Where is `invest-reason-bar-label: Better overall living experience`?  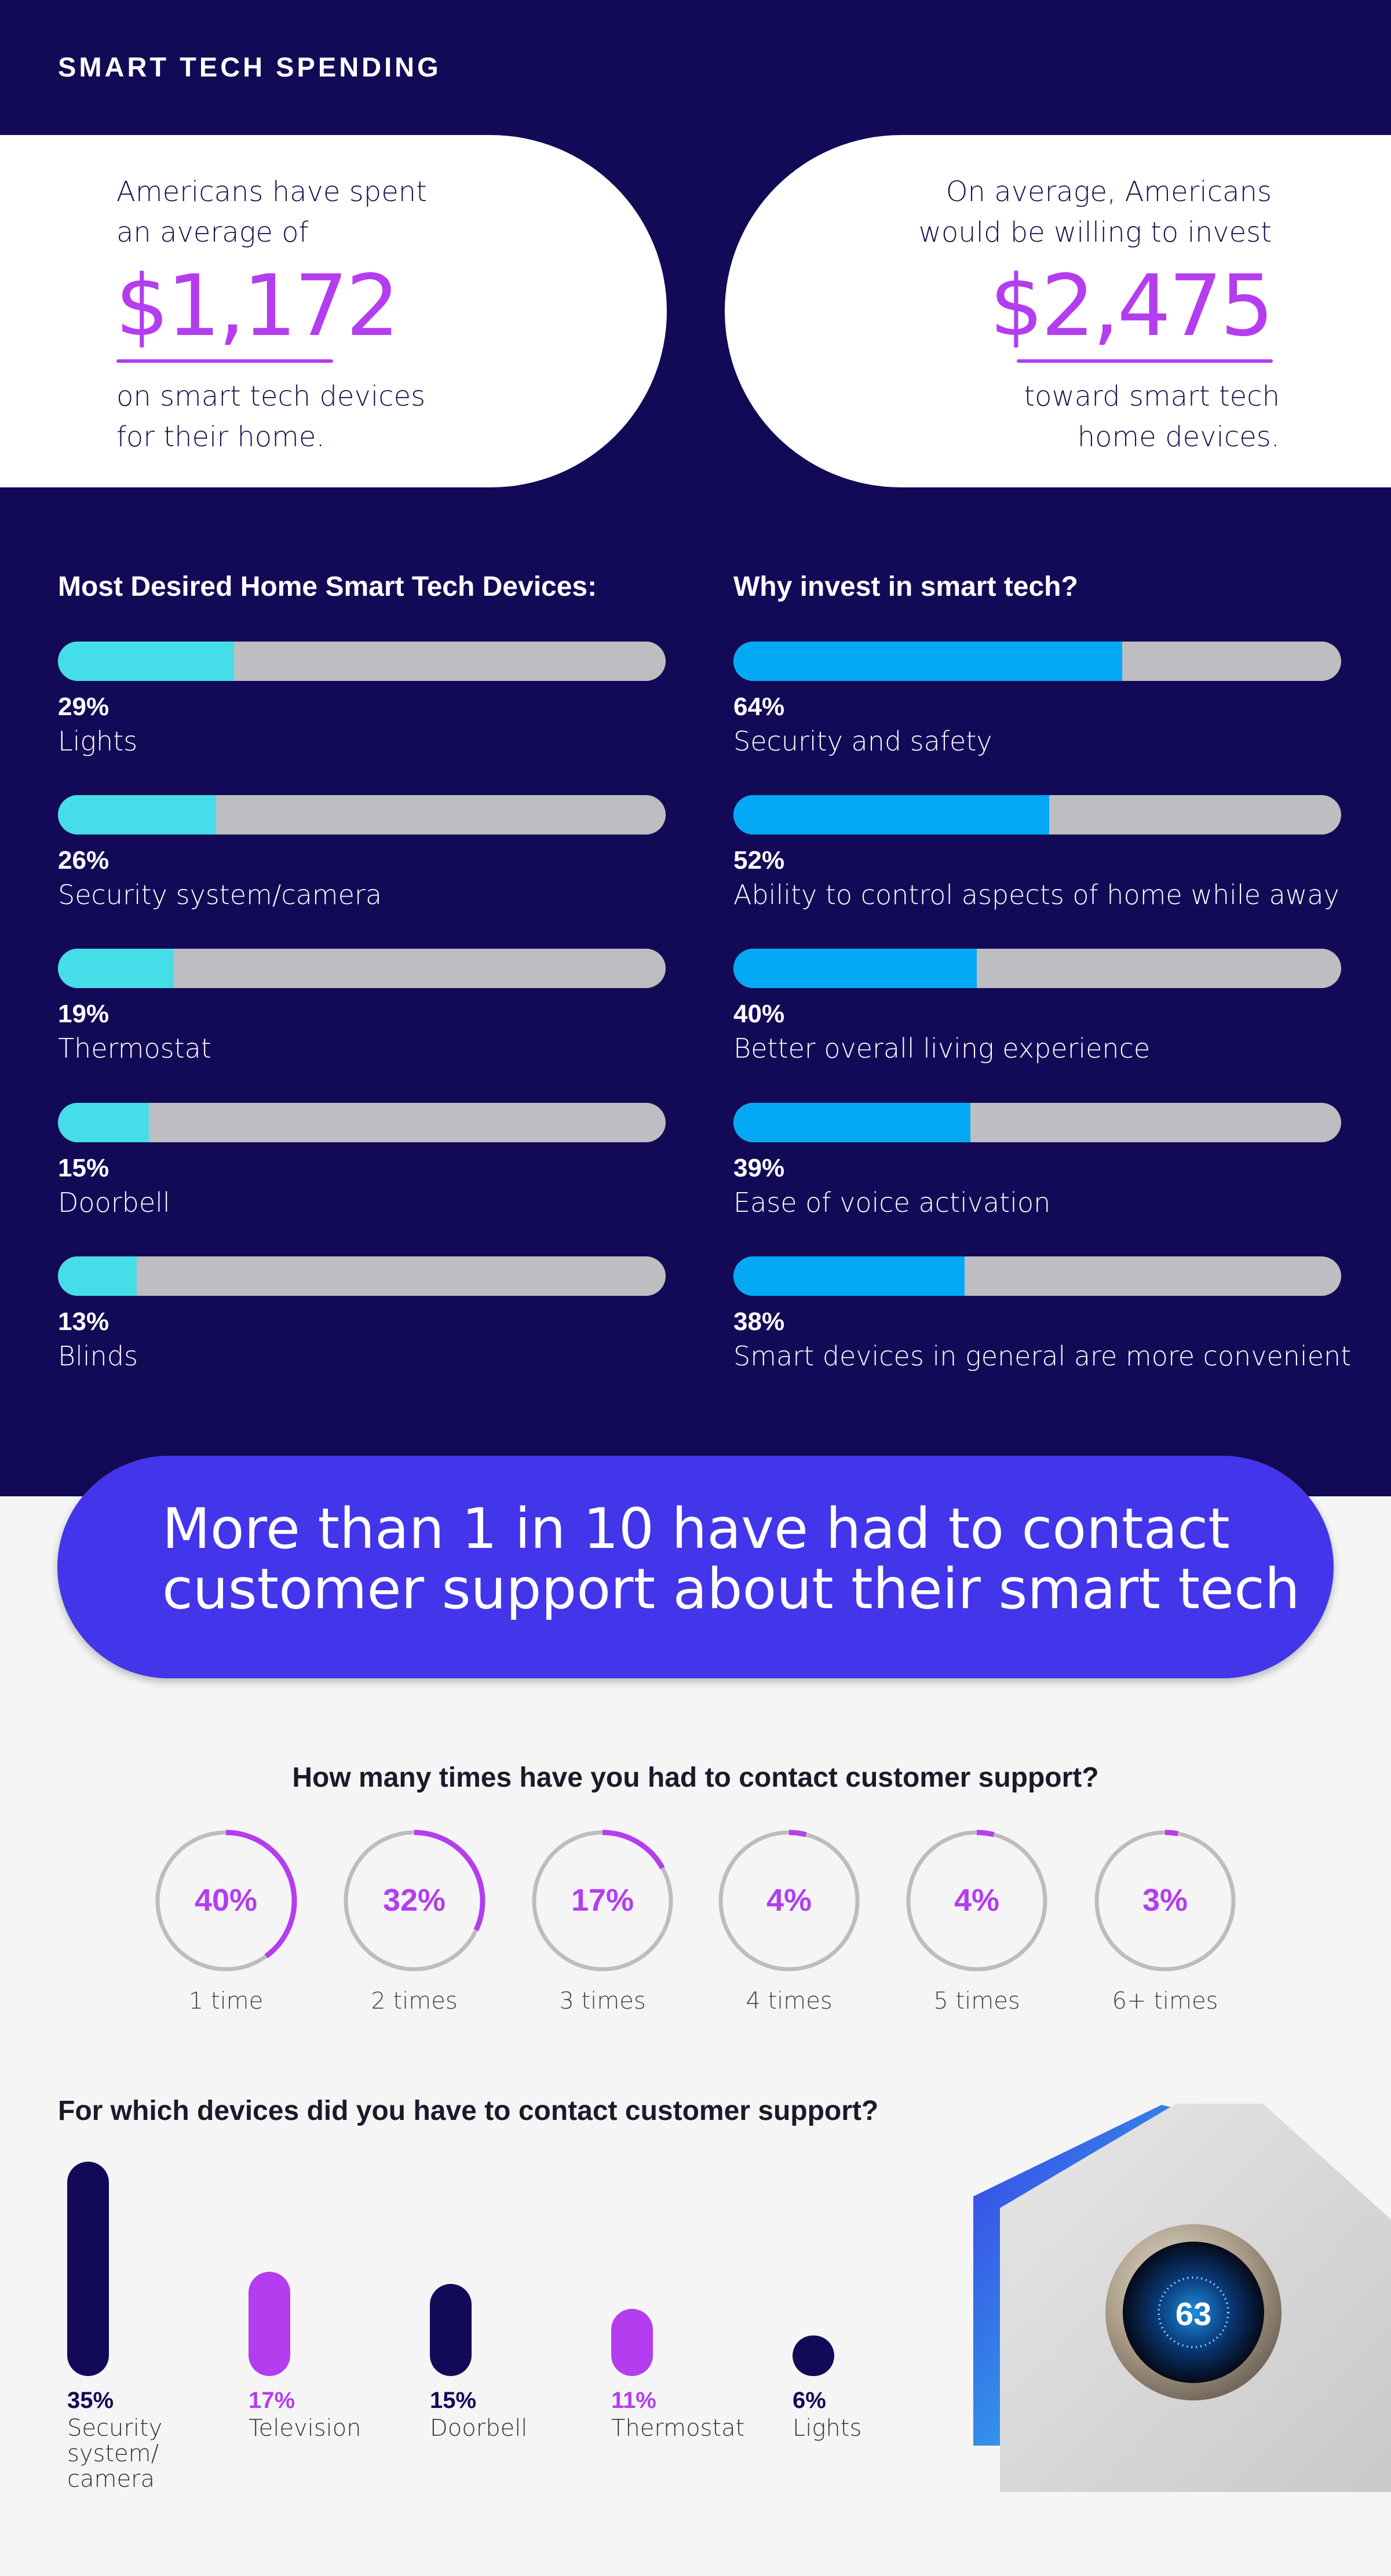 invest-reason-bar-label: Better overall living experience is located at coordinates (942, 1048).